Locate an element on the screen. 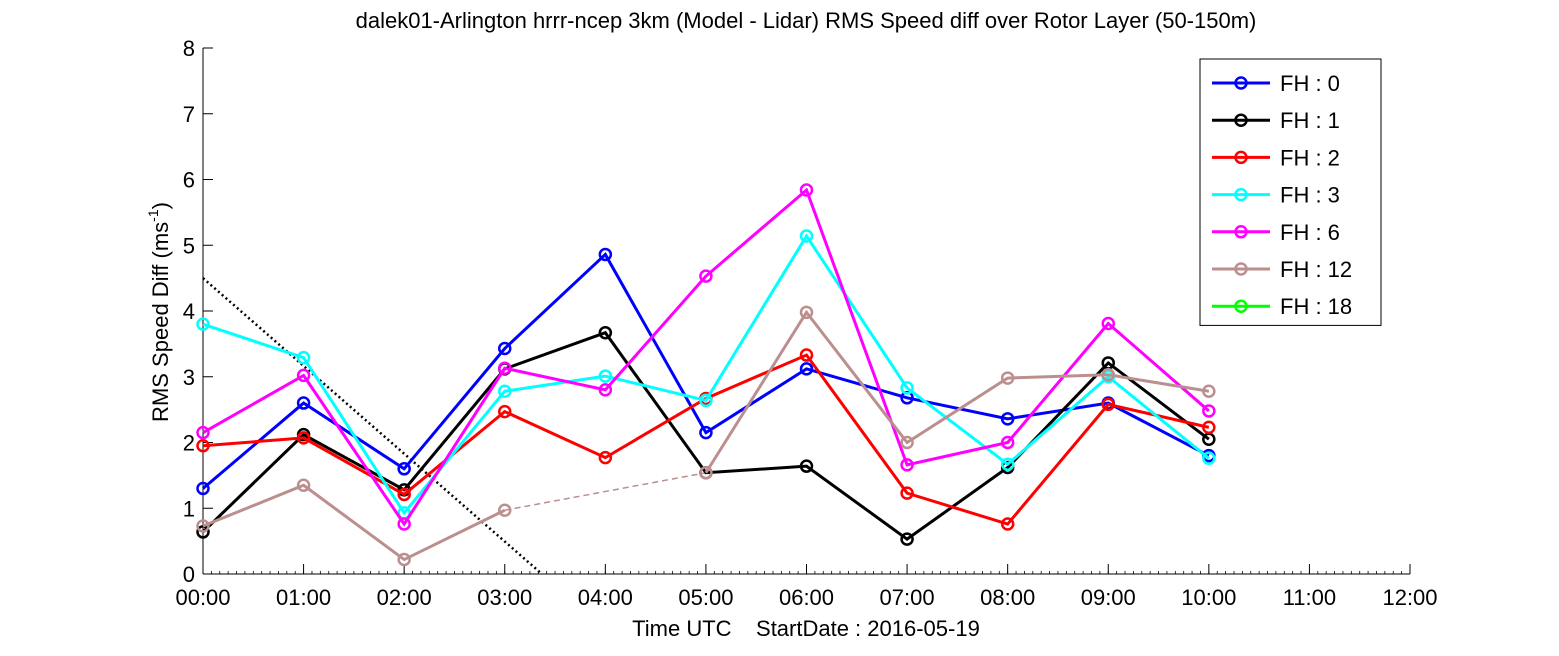 The image size is (1559, 656). x-tick-label: 08:00 is located at coordinates (1007, 597).